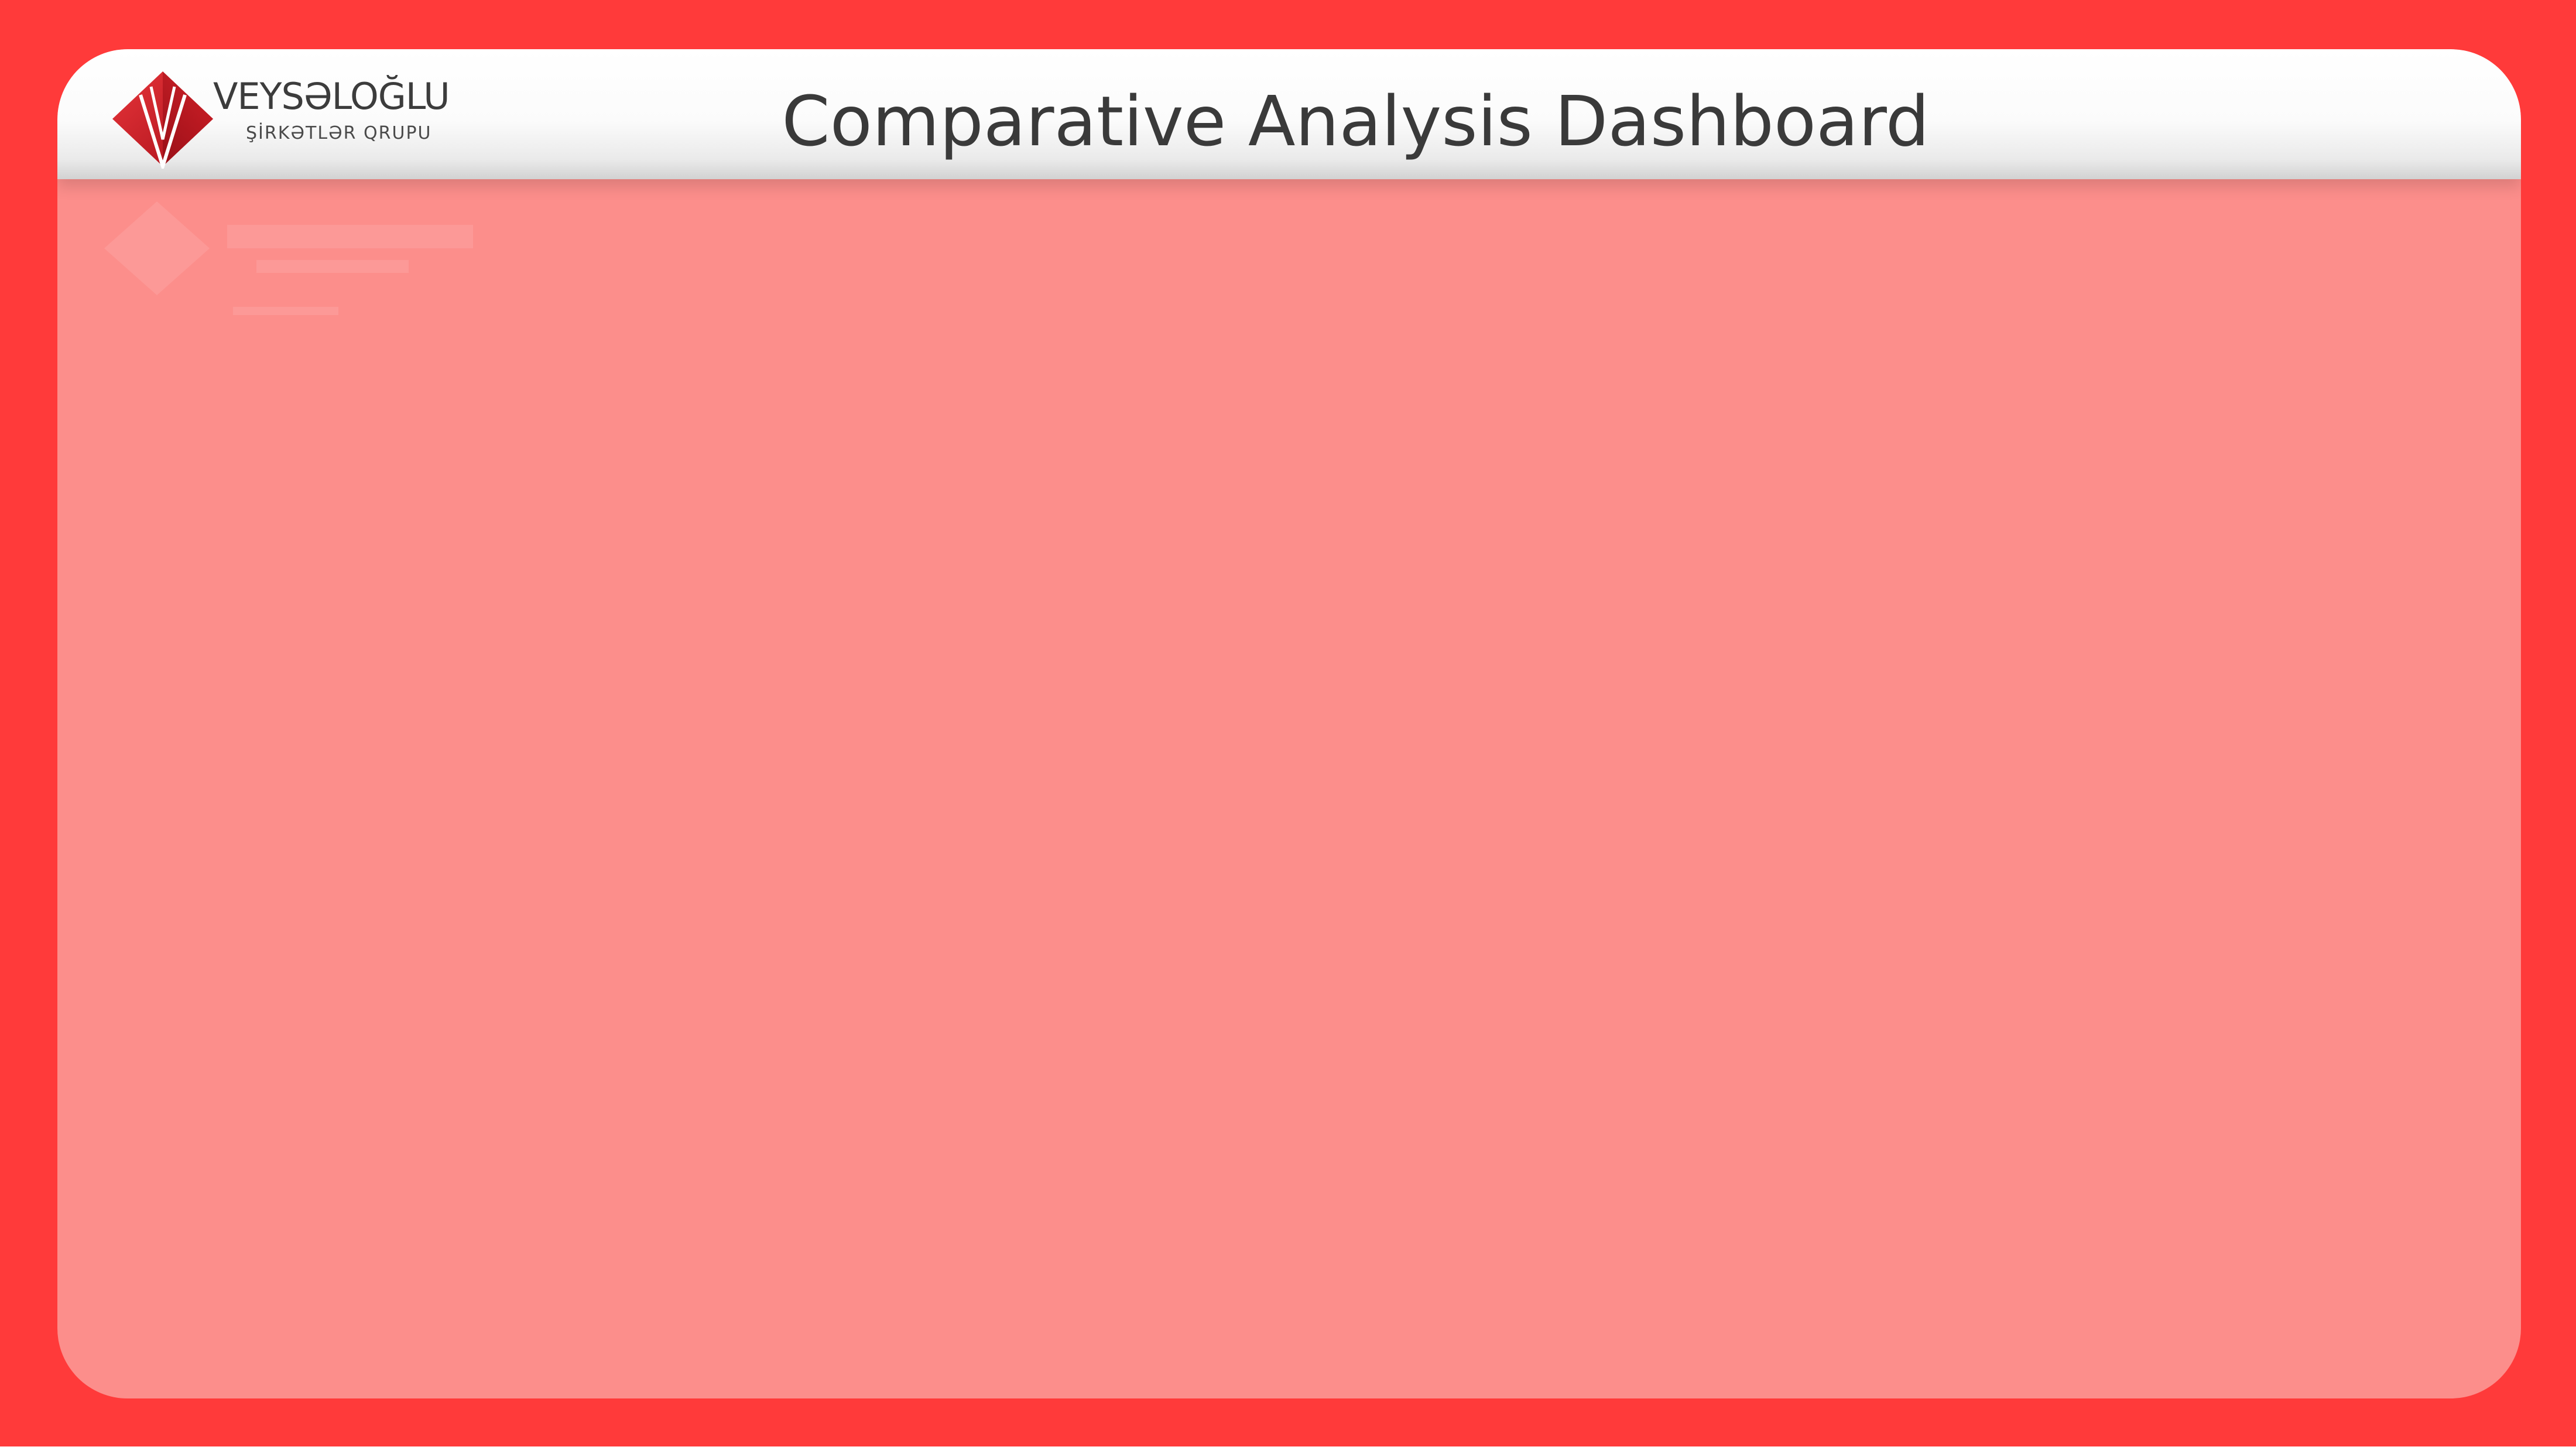 Image resolution: width=2576 pixels, height=1450 pixels. Describe the element at coordinates (297, 119) in the screenshot. I see `company-logo: VEYSƏLOĞLU ŞİRKƏTLƏR QRUPU` at that location.